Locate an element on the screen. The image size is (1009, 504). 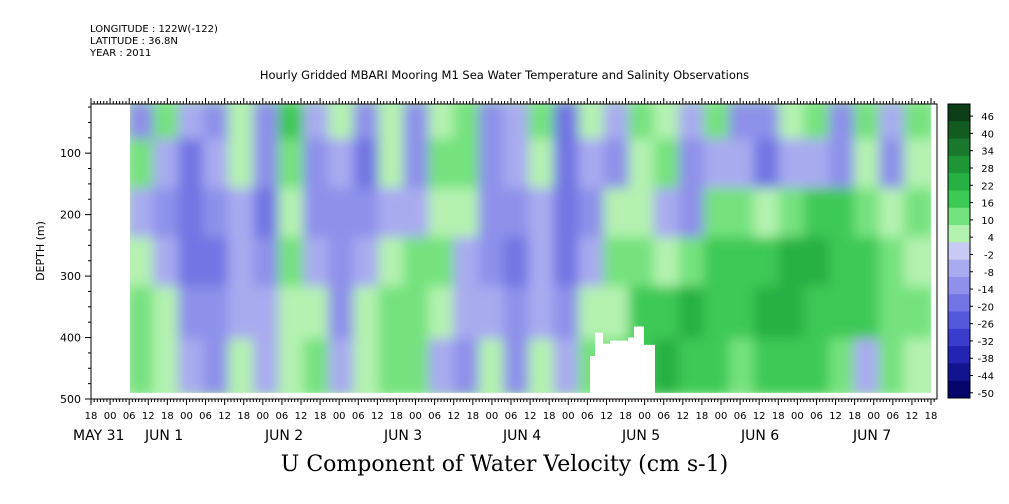
colorbar-label: -8 is located at coordinates (989, 273).